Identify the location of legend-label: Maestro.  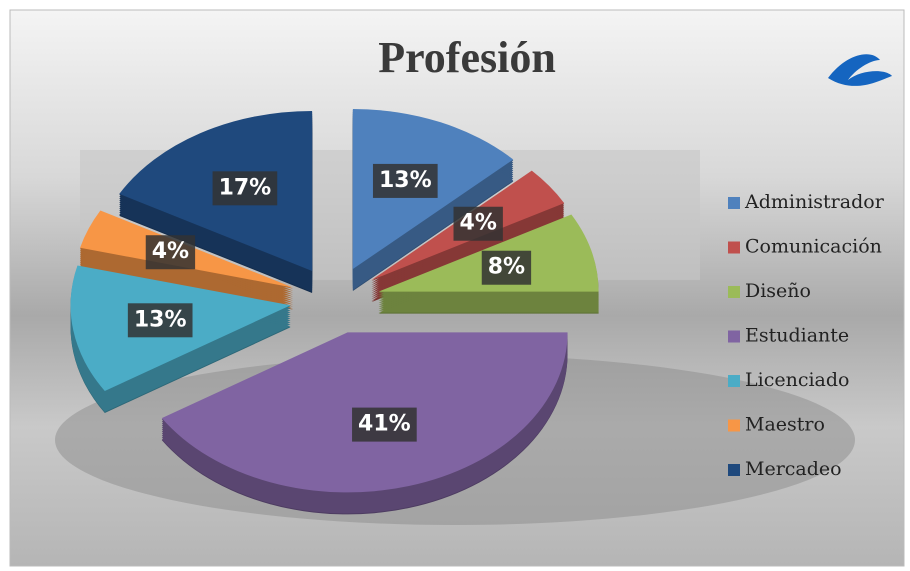
(785, 425).